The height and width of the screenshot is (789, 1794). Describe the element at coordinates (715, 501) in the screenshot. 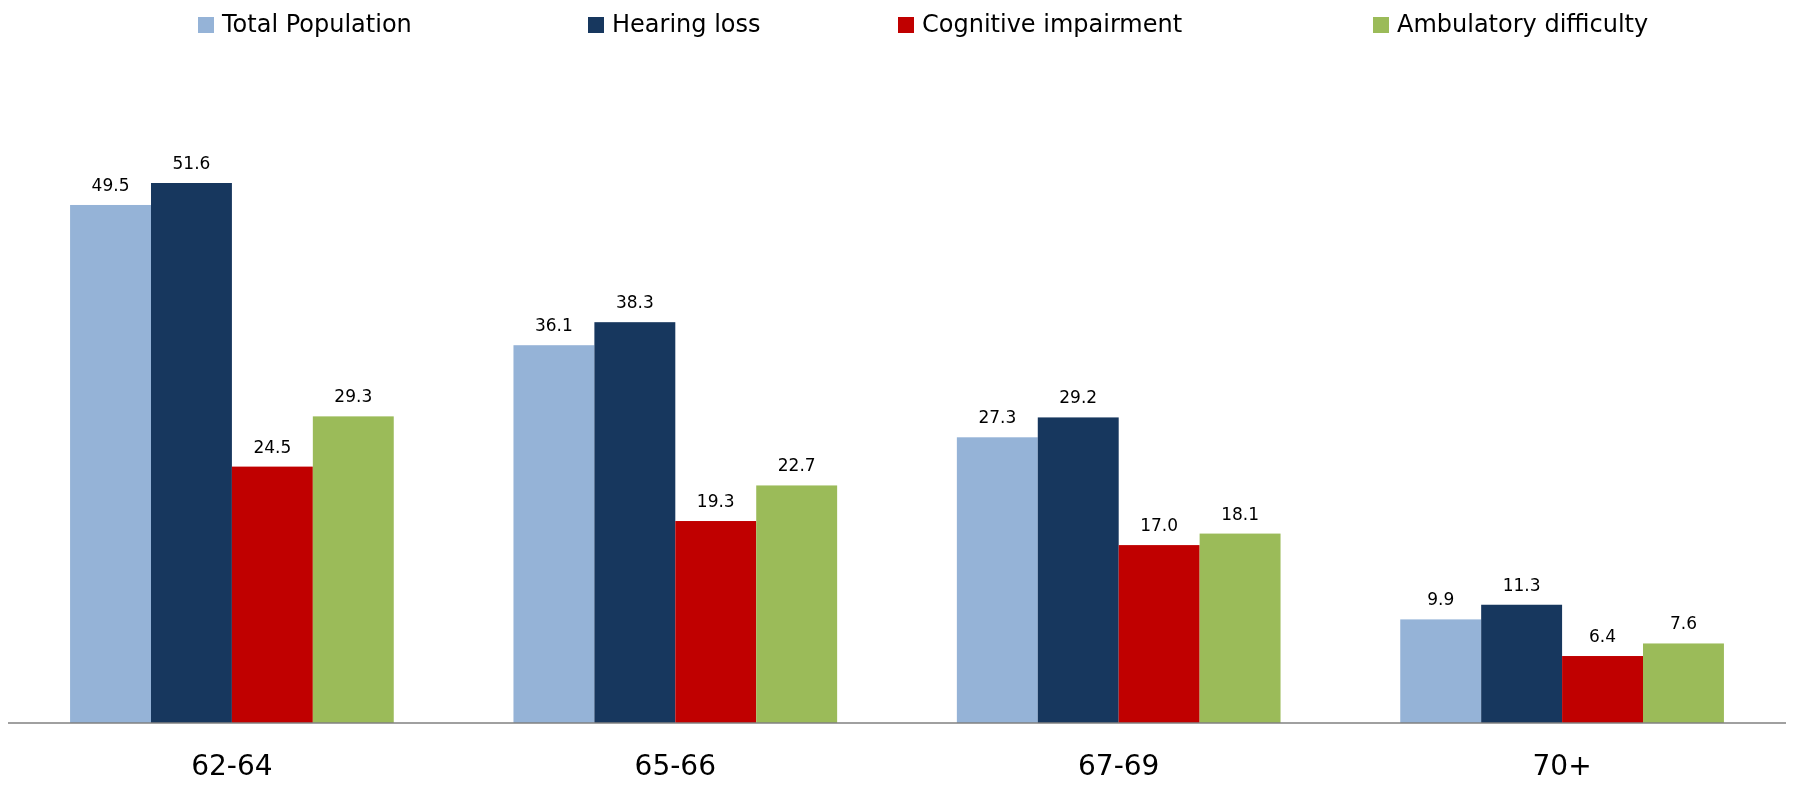

I see `data-label: 19.3` at that location.